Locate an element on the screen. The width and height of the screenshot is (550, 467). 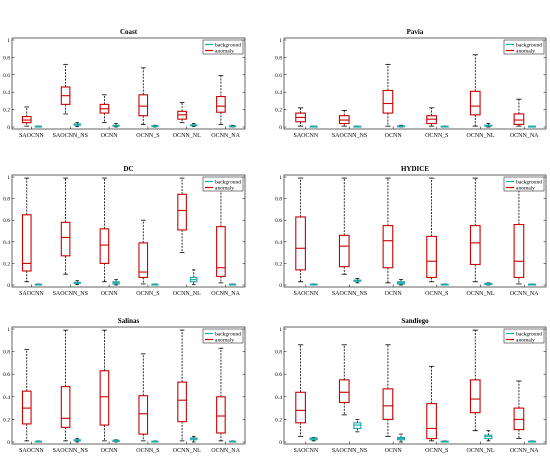
panel-title: Salinas is located at coordinates (129, 321).